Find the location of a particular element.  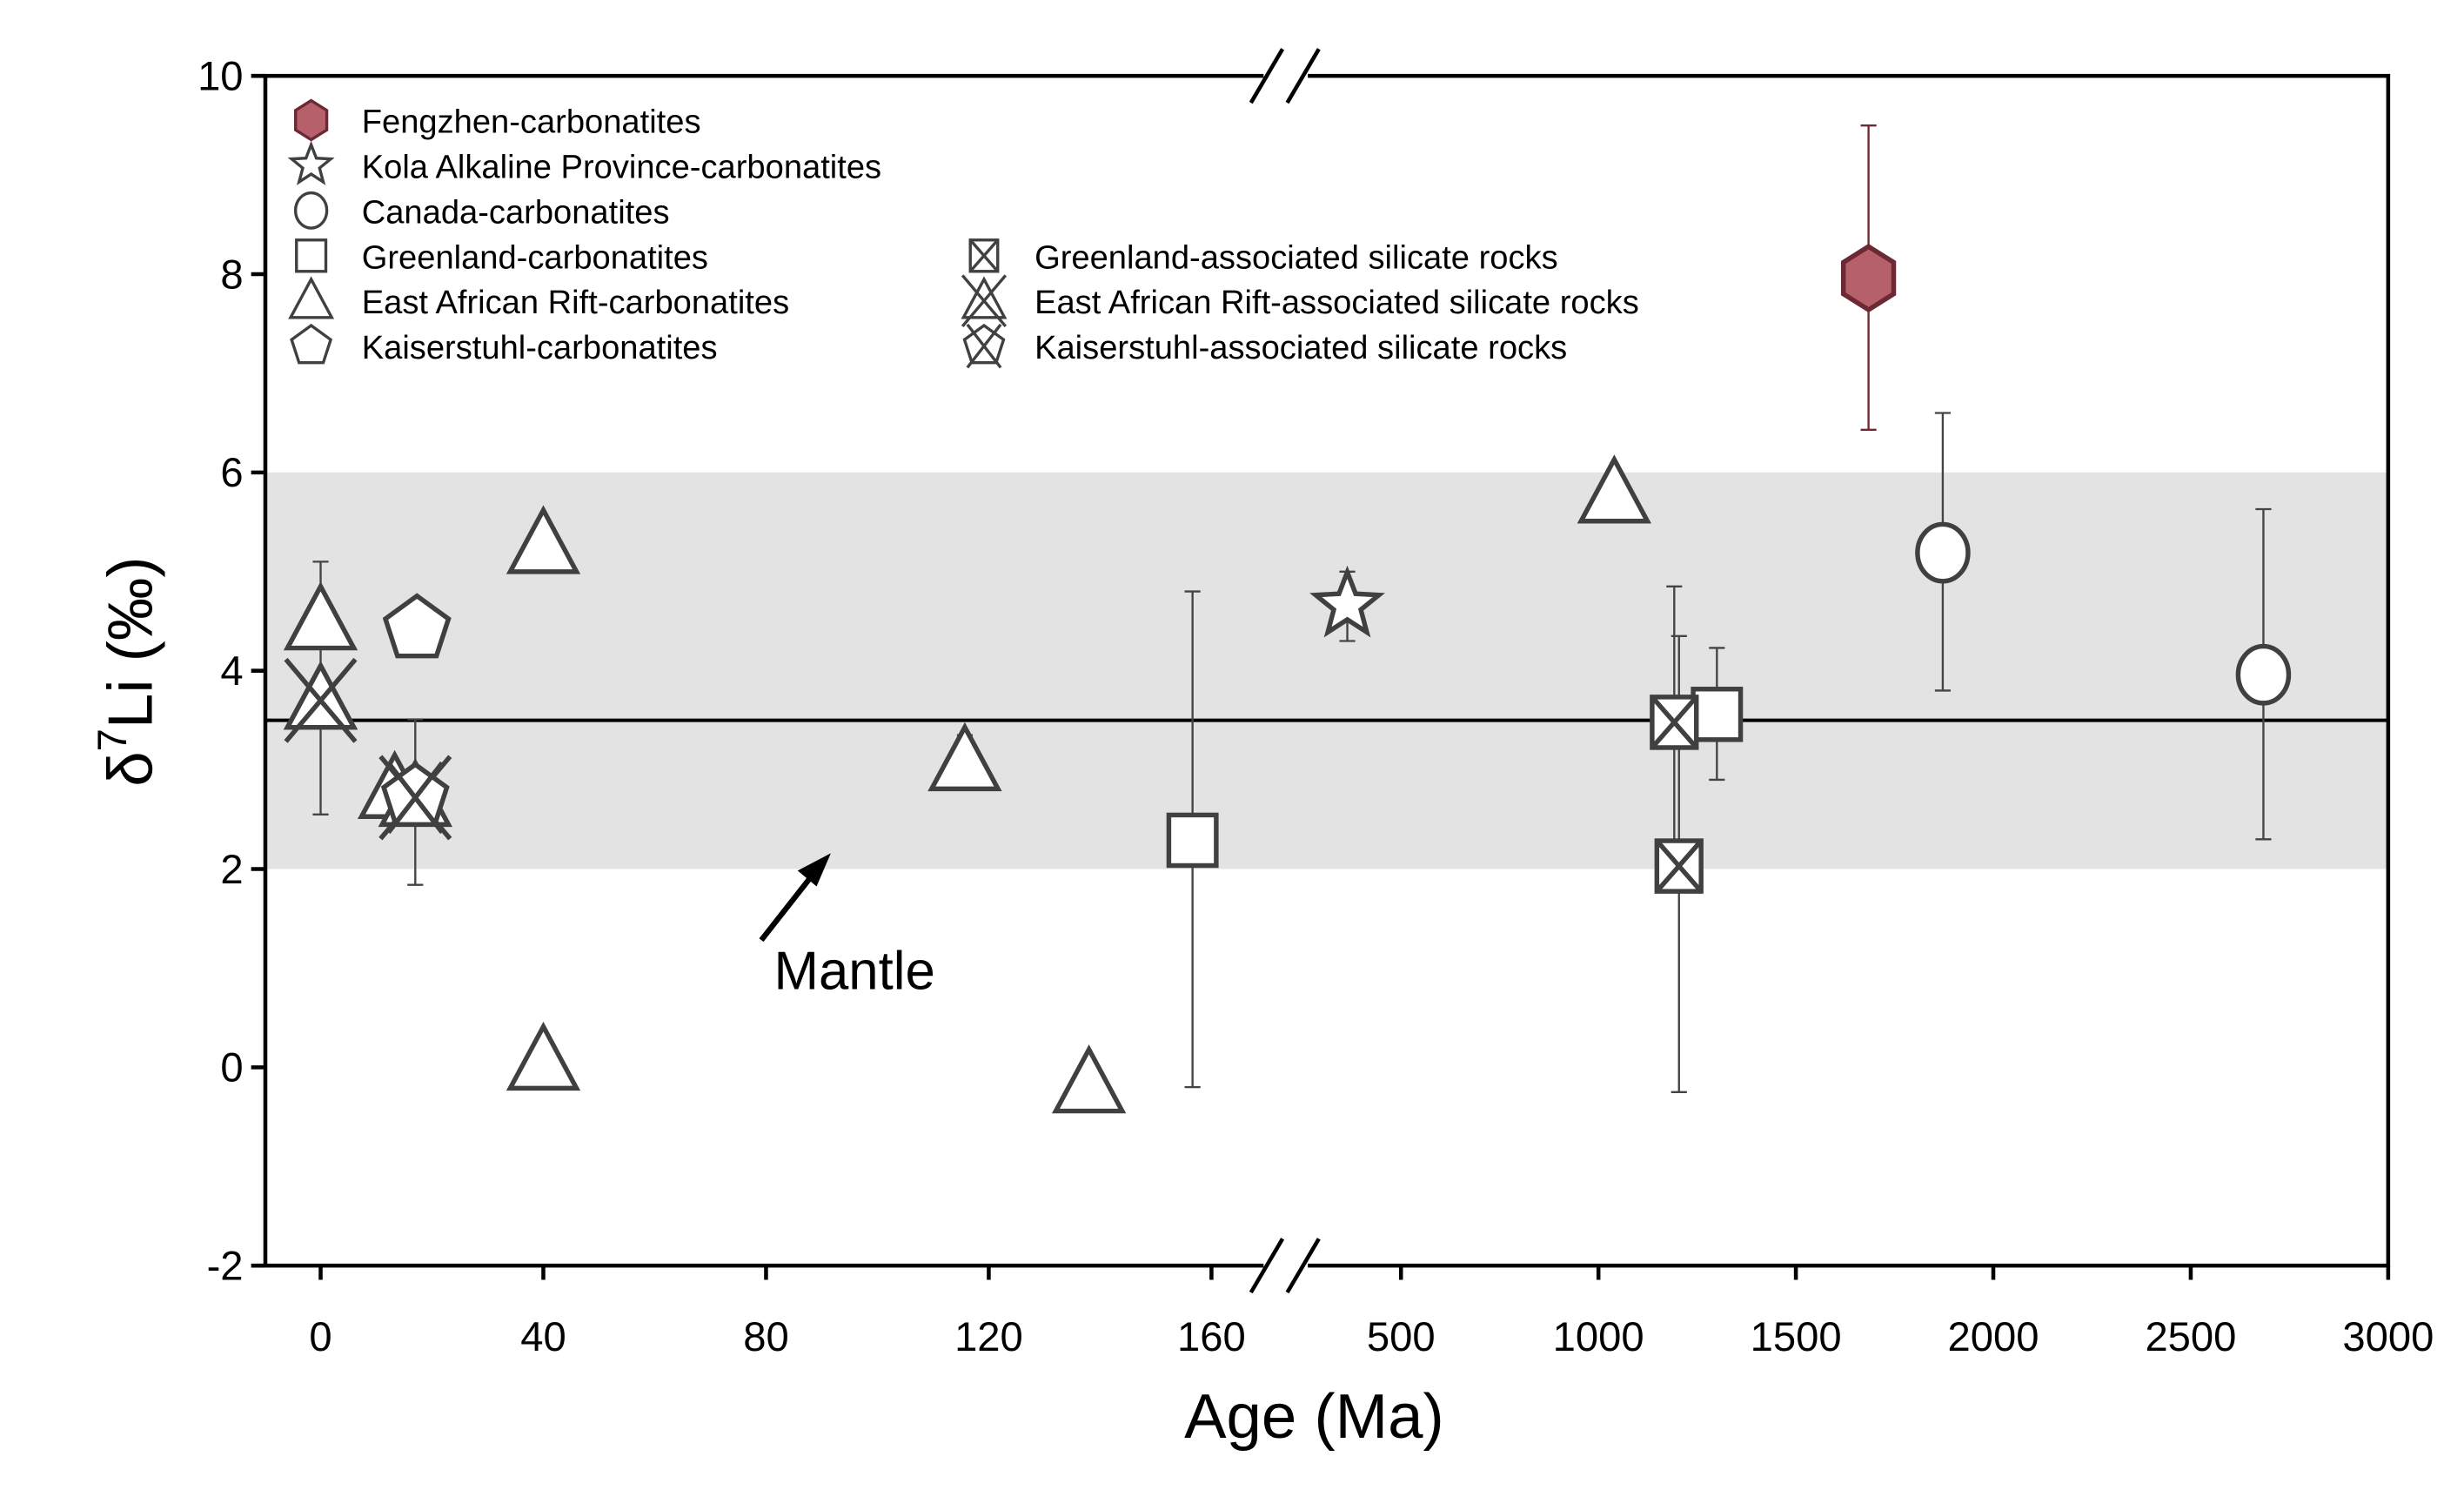

x-tick-label: 2000 is located at coordinates (1993, 1337).